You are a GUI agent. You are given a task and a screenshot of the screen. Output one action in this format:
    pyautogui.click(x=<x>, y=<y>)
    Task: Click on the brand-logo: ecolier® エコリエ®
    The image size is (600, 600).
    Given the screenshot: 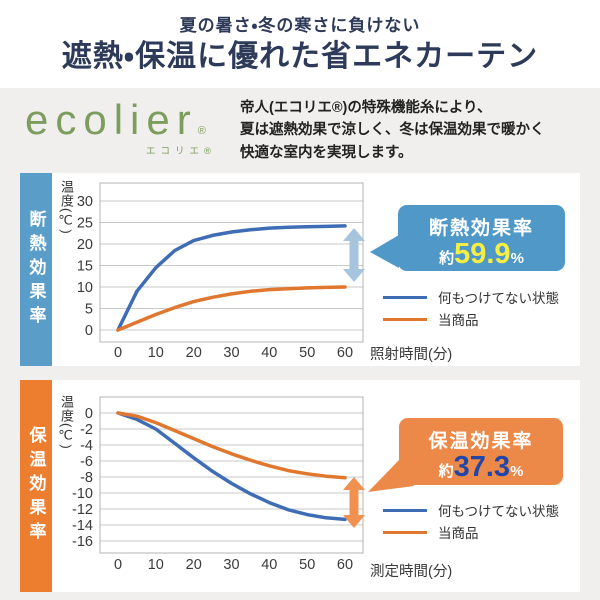 What is the action you would take?
    pyautogui.click(x=127, y=127)
    